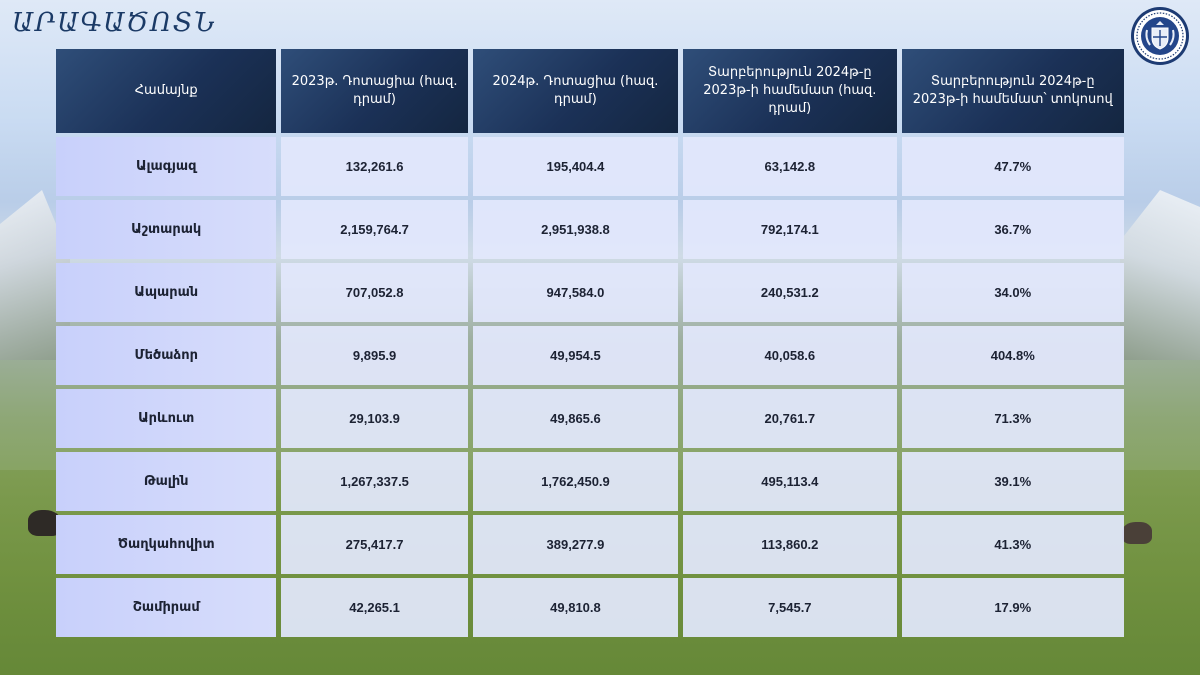  Describe the element at coordinates (374, 355) in the screenshot. I see `subsidy-2023: 9,895.9` at that location.